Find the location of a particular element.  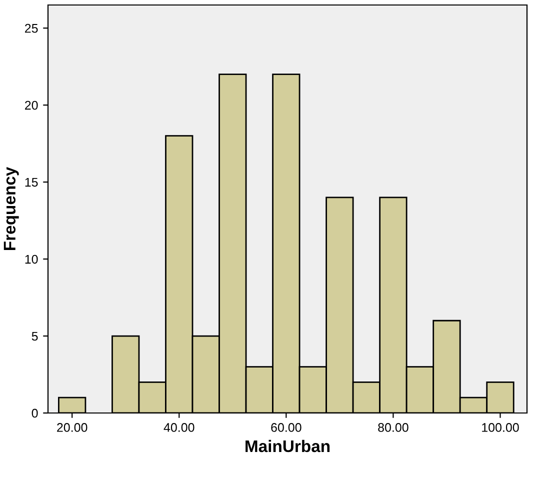

y-tick-label: 15 is located at coordinates (31, 182).